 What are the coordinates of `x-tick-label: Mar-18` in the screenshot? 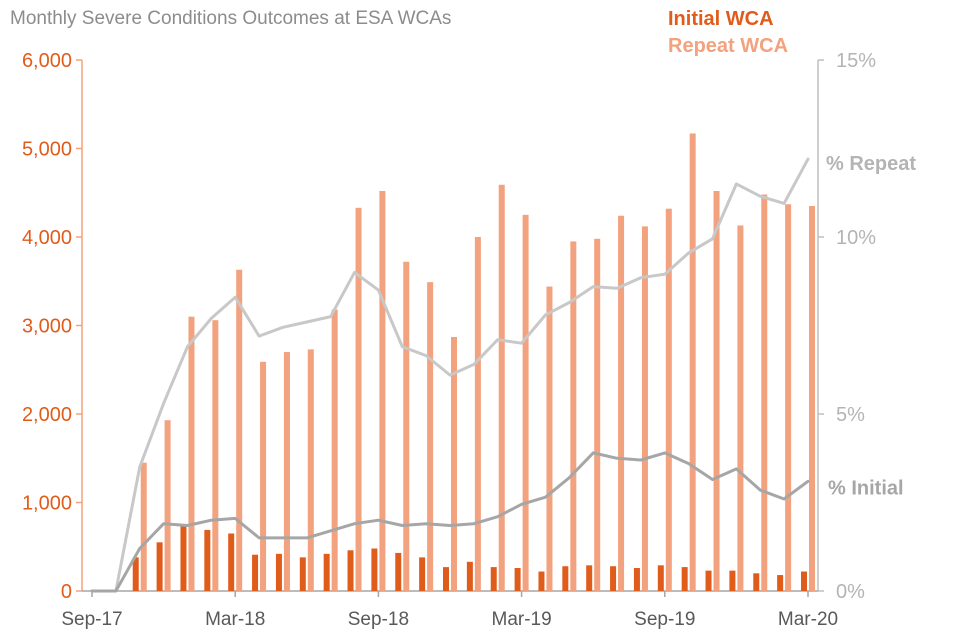 It's located at (235, 619).